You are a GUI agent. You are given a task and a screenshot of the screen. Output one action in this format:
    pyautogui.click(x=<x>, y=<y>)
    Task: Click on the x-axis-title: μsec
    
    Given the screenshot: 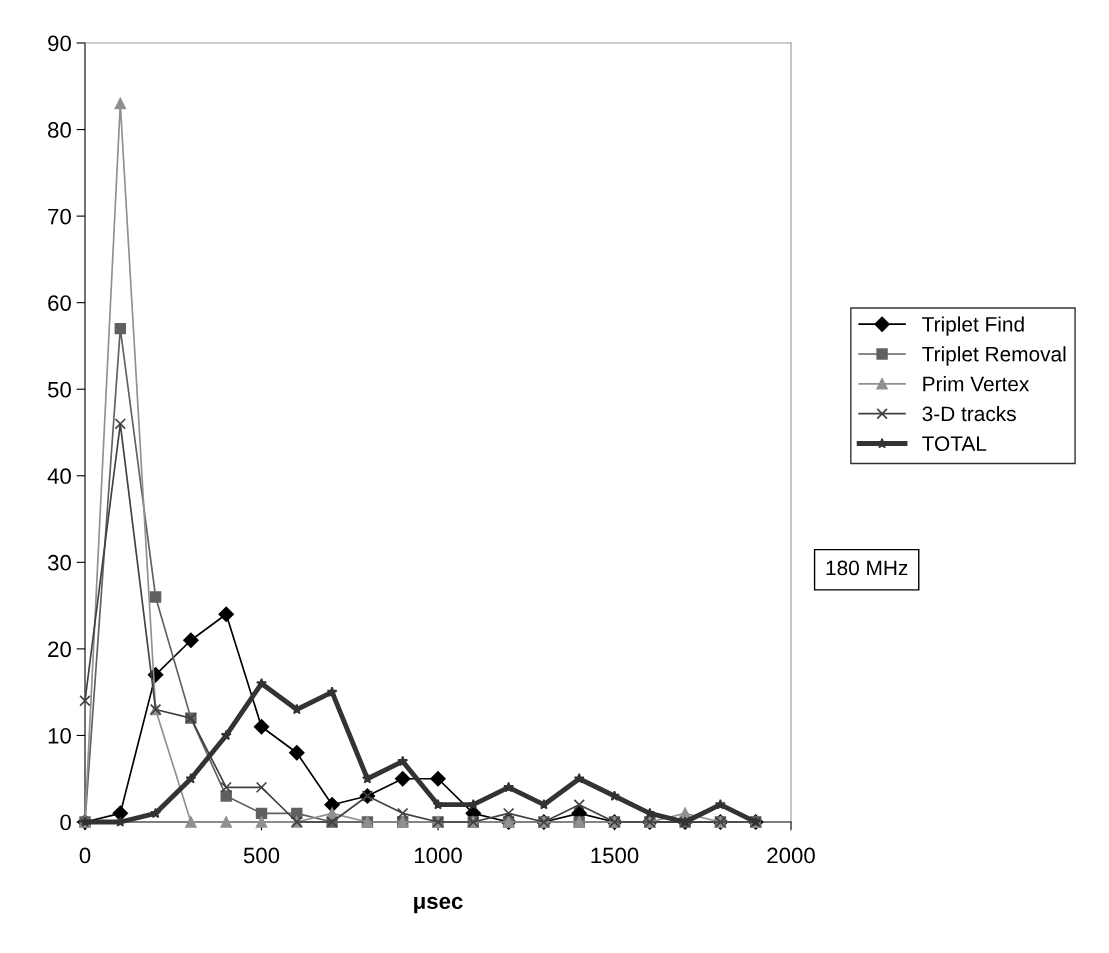 What is the action you would take?
    pyautogui.click(x=438, y=905)
    